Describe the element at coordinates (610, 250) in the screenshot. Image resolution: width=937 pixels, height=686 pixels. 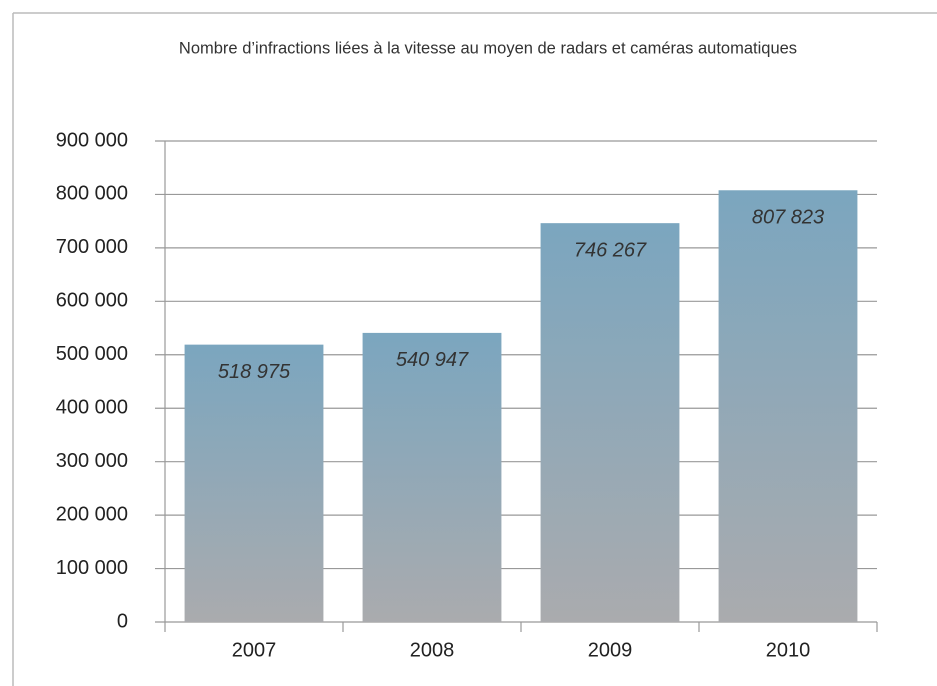
I see `data-label: 746 267` at that location.